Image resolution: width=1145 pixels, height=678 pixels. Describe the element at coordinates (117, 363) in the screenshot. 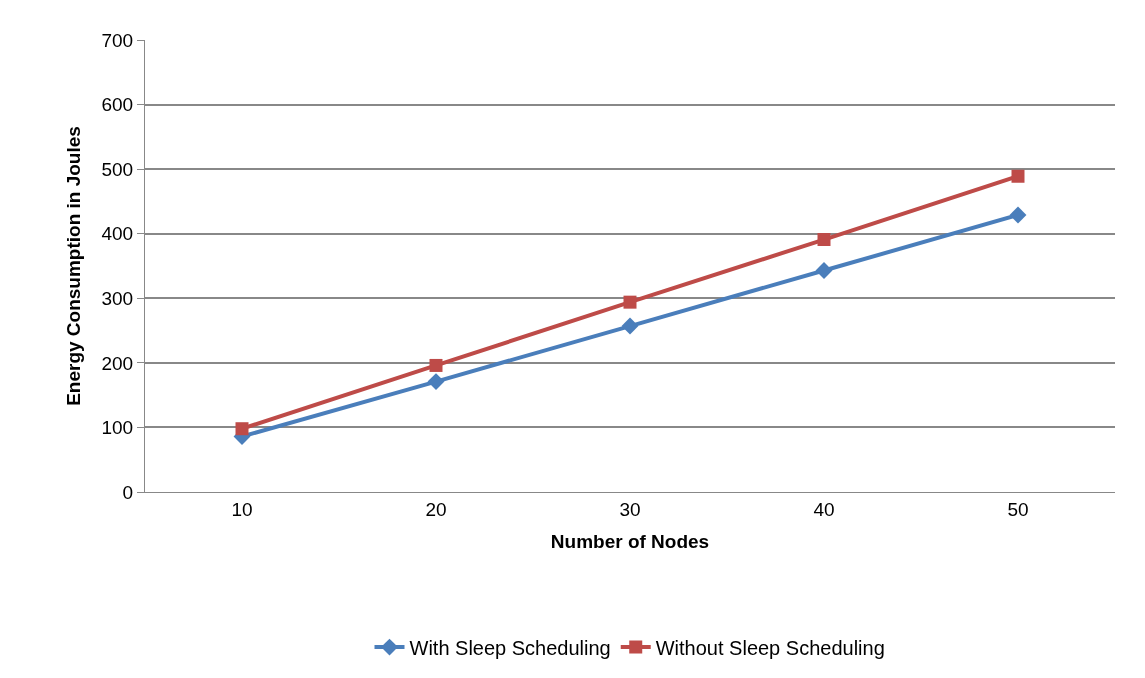

I see `y-tick-label: 200` at that location.